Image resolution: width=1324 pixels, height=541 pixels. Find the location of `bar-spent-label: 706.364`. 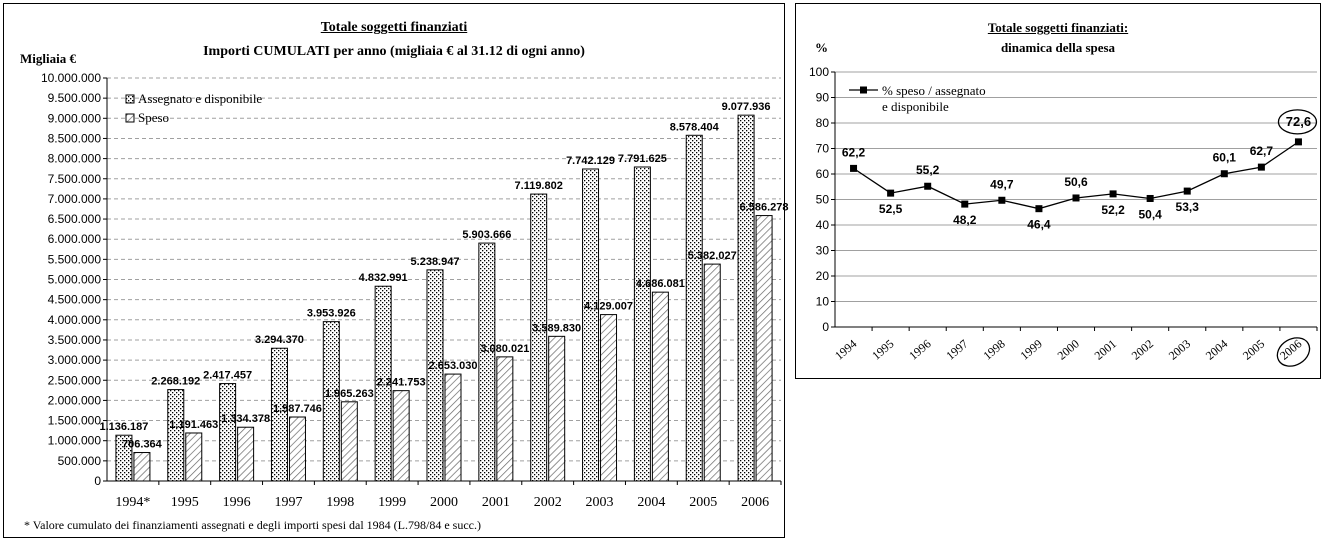

bar-spent-label: 706.364 is located at coordinates (142, 445).